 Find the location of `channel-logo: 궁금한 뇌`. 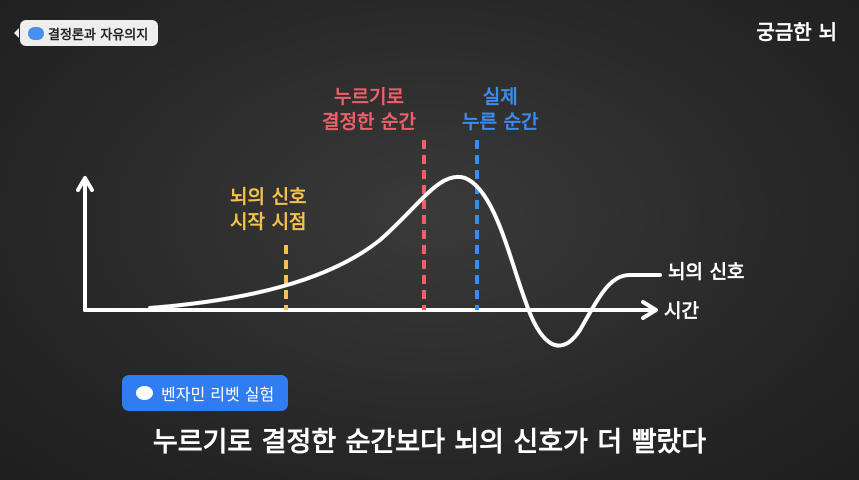

channel-logo: 궁금한 뇌 is located at coordinates (796, 32).